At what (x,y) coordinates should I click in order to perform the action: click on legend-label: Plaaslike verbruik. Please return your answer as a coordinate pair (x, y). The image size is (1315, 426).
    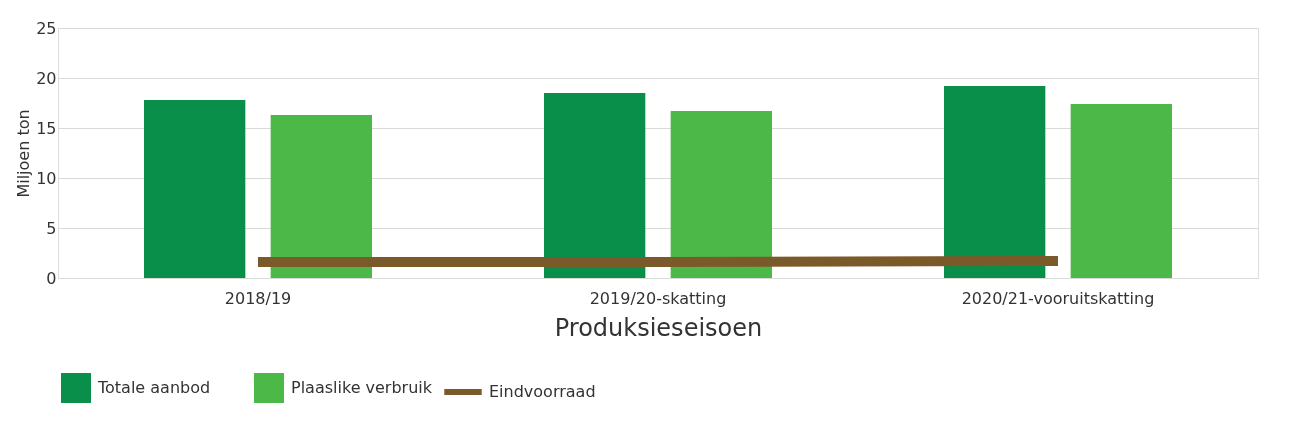
    Looking at the image, I should click on (362, 387).